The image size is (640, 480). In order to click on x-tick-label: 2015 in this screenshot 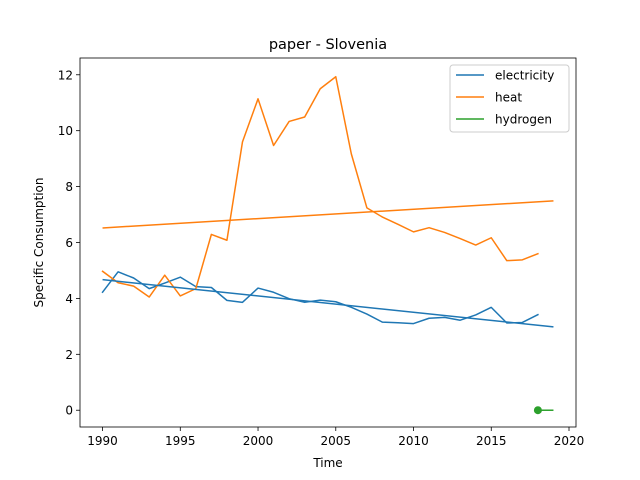, I will do `click(491, 441)`.